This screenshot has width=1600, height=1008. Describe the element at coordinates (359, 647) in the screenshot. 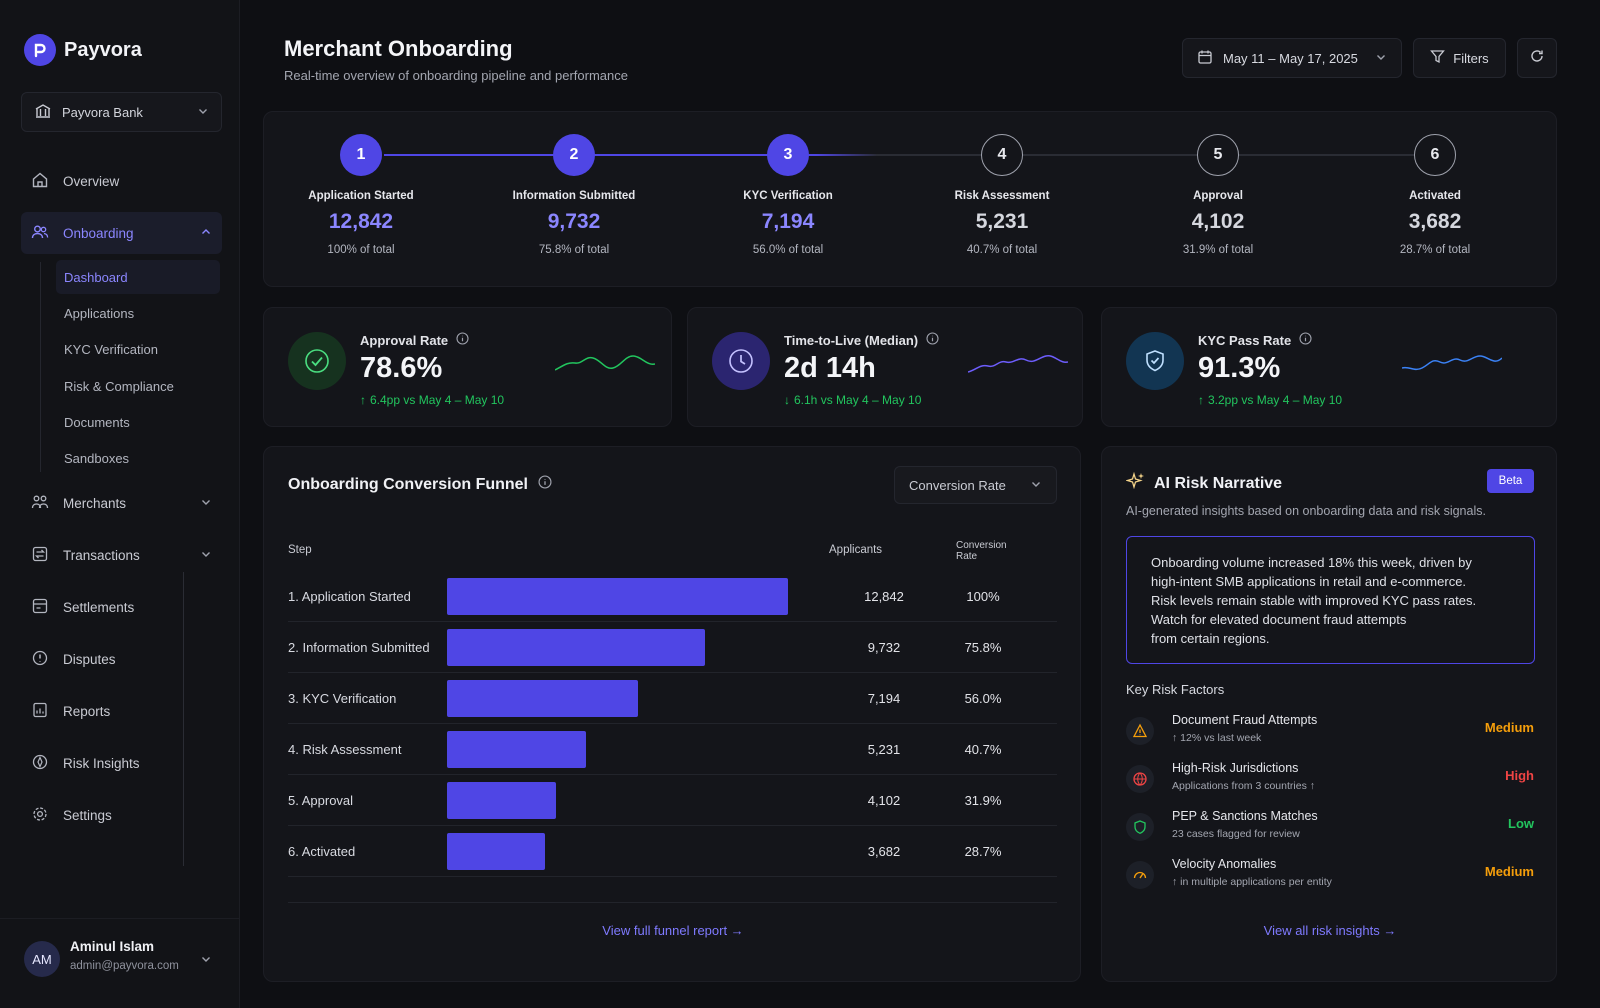

I see `funnel-step-label: 2. Information Submitted` at that location.